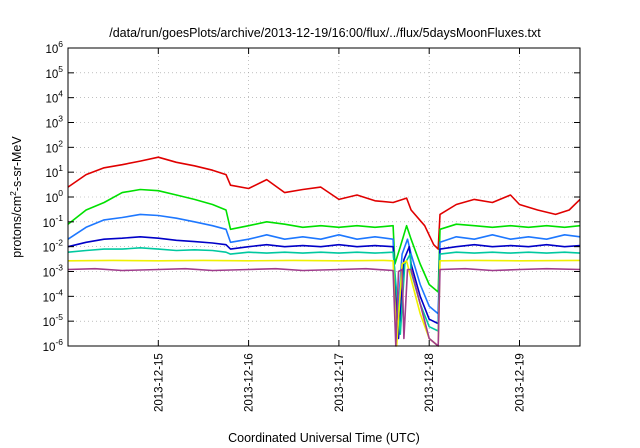 The height and width of the screenshot is (448, 640). Describe the element at coordinates (54, 47) in the screenshot. I see `y-tick-label: 10⁶` at that location.